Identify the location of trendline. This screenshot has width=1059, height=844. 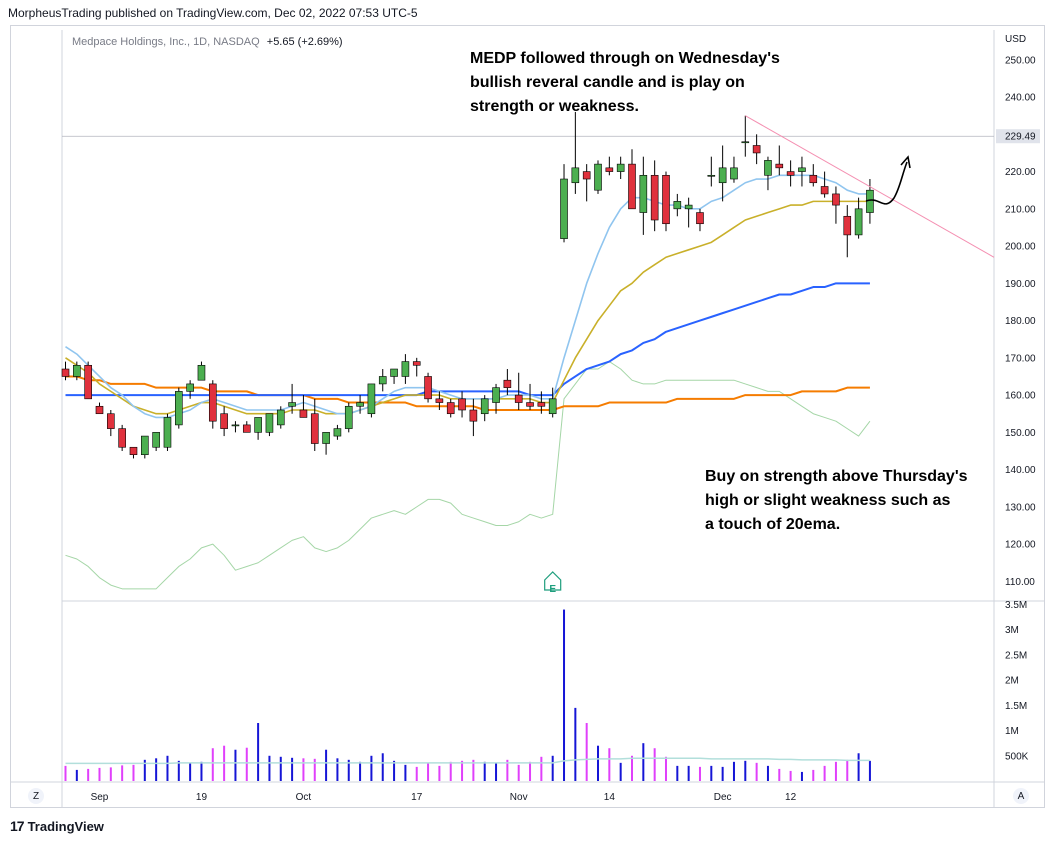
(870, 186).